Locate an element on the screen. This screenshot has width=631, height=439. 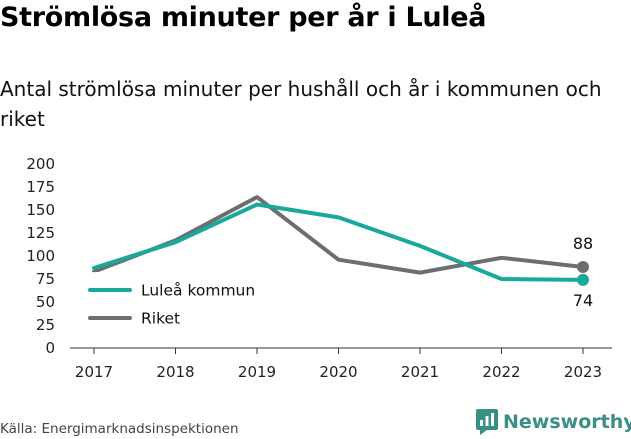
end-value-label: 74 is located at coordinates (583, 300).